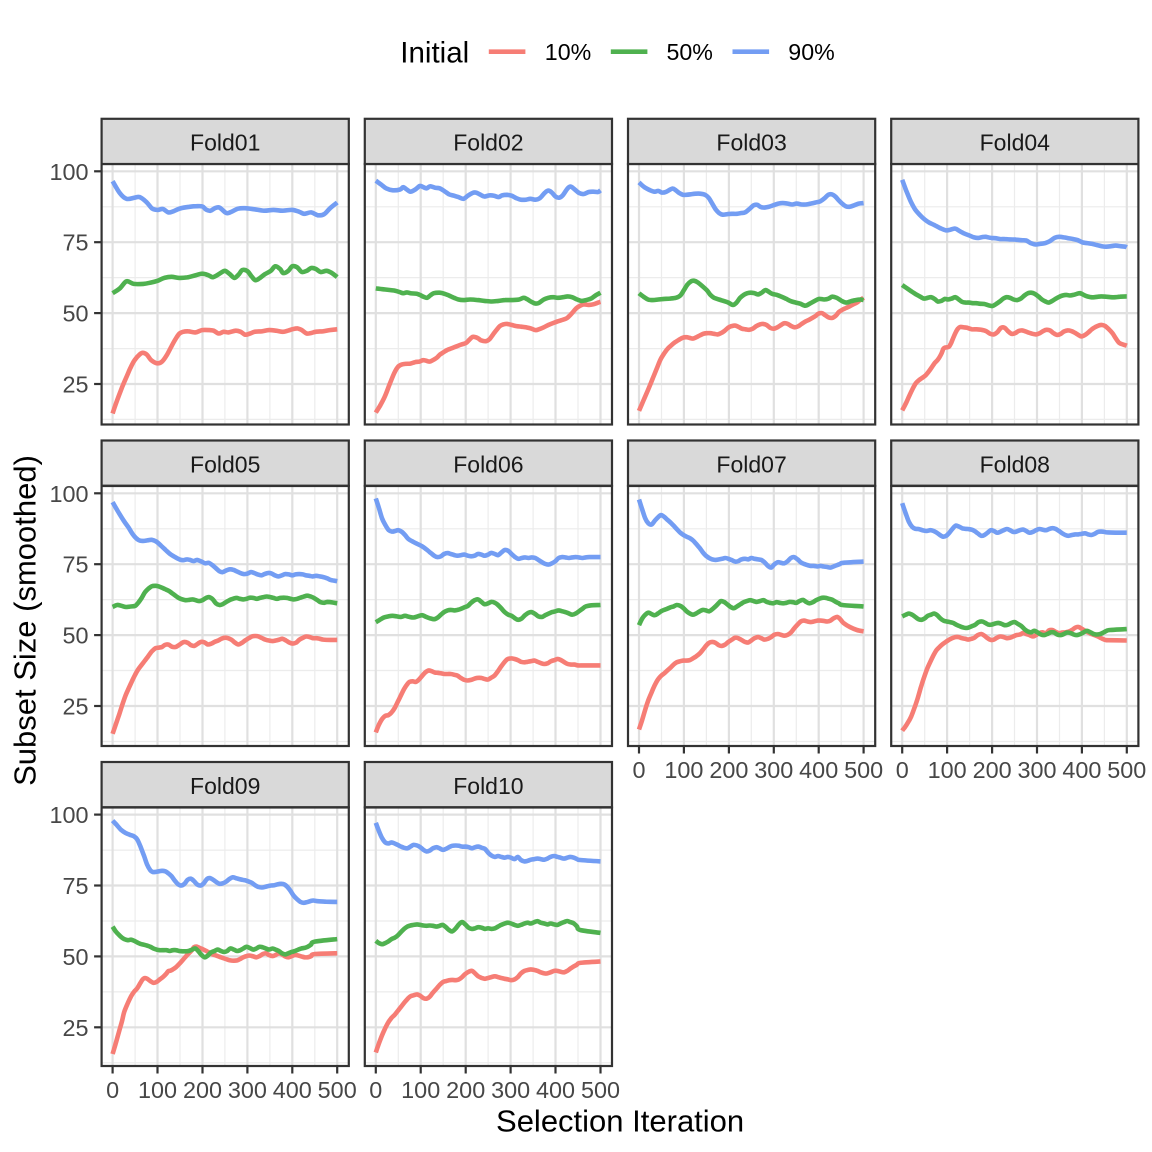 The width and height of the screenshot is (1152, 1152). I want to click on svg-text: Fold03, so click(751, 143).